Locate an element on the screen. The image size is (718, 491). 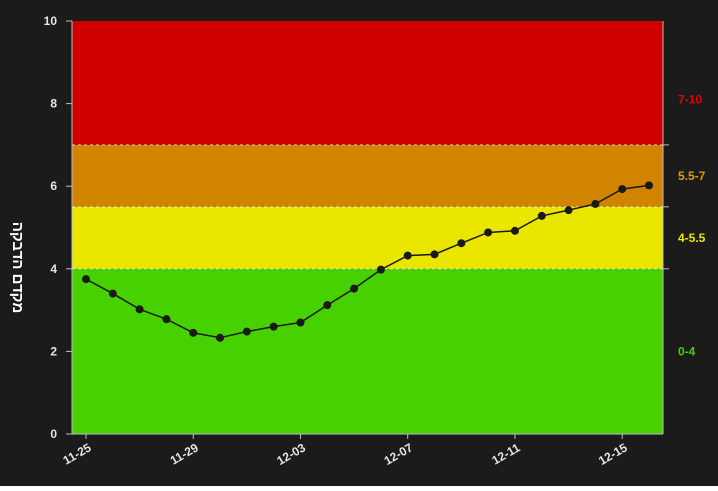
y-tick-label: 4 is located at coordinates (53, 269).